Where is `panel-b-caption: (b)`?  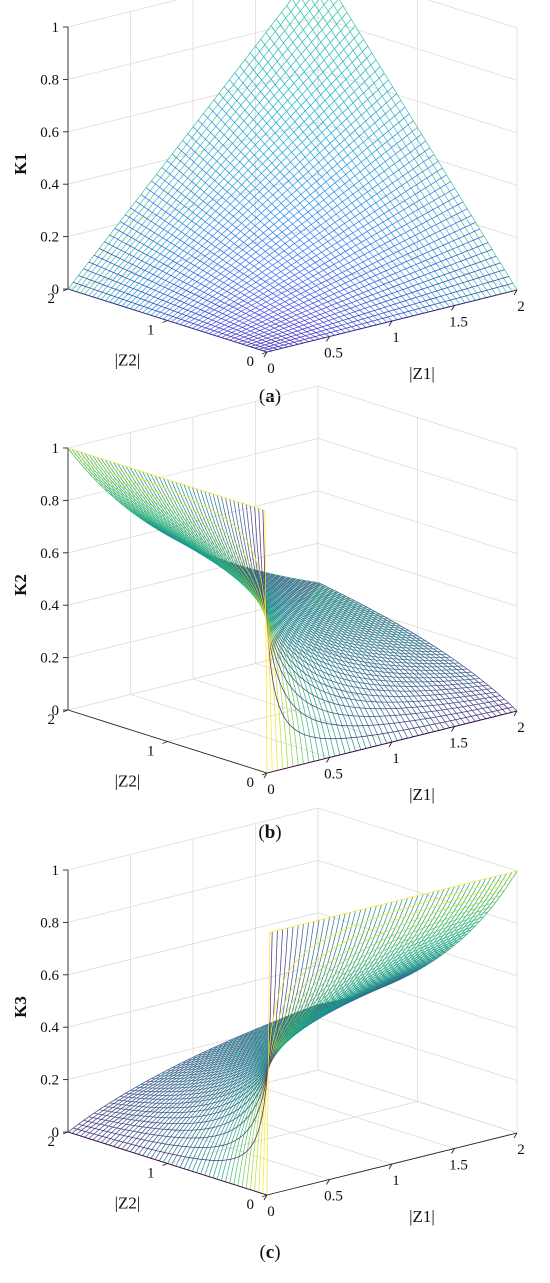 panel-b-caption: (b) is located at coordinates (269, 832).